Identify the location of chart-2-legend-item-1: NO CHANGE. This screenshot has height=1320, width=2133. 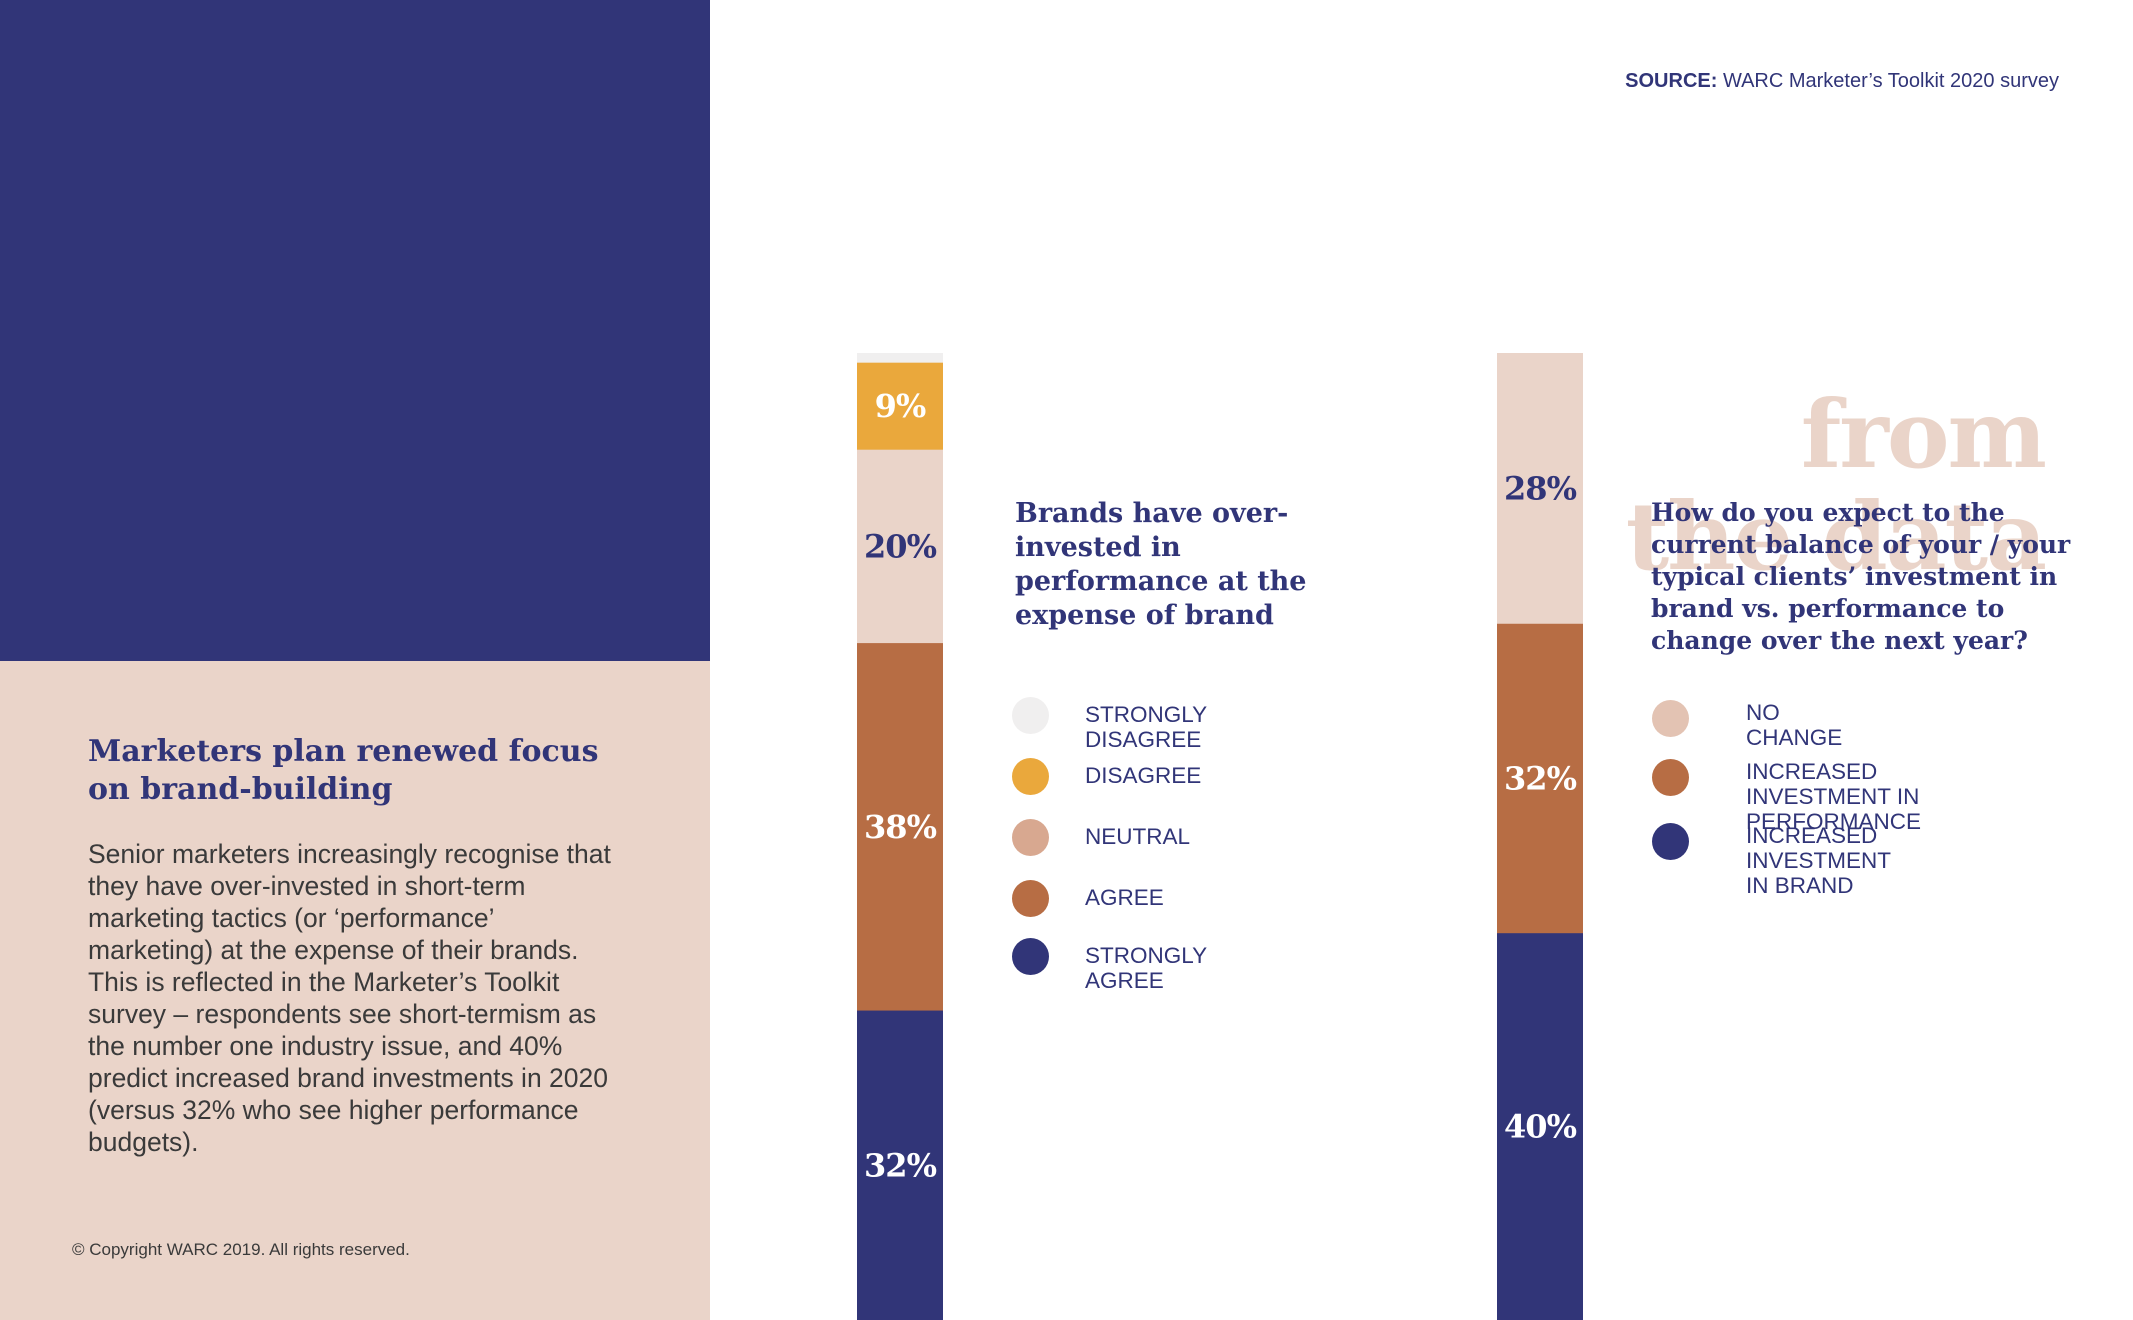
(1747, 725).